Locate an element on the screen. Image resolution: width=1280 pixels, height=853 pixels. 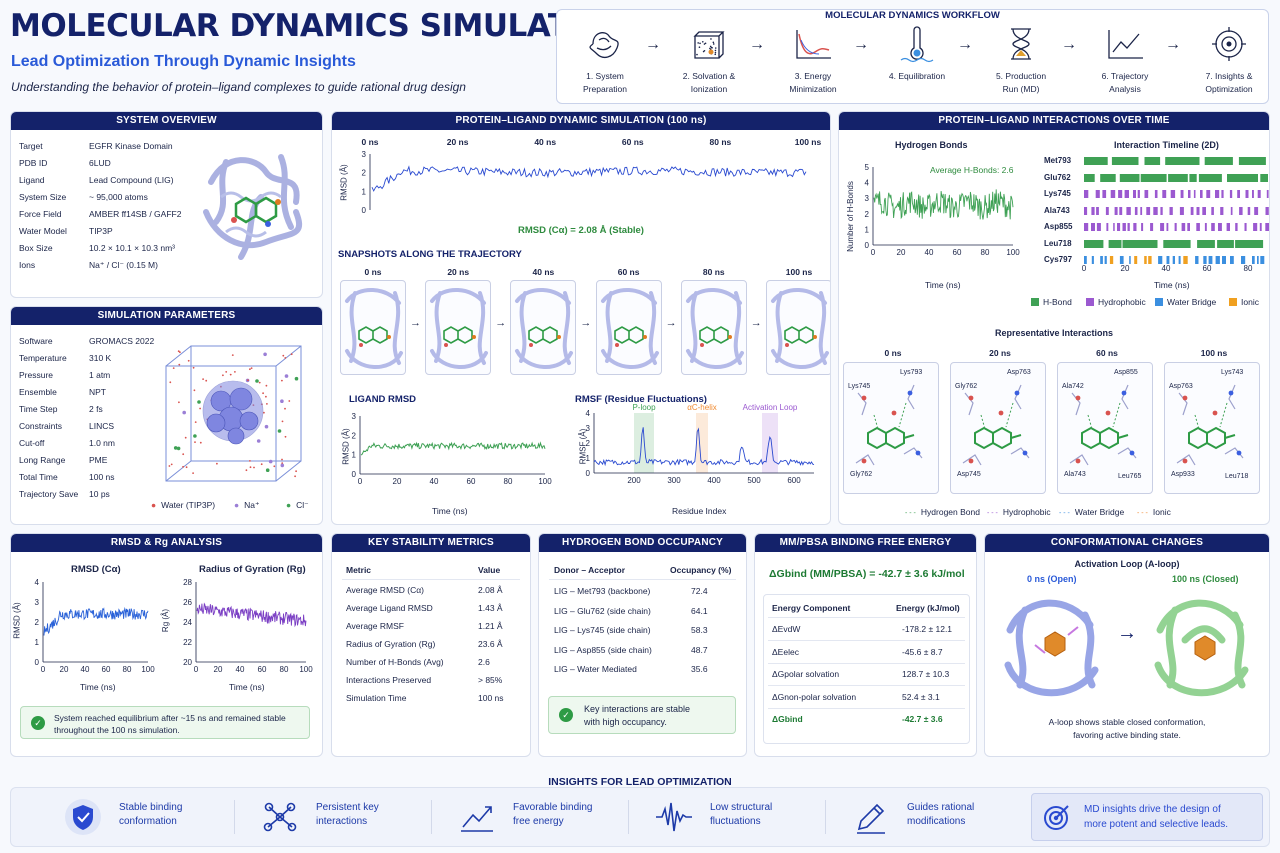
table-row-key: System Size is located at coordinates (43, 197).